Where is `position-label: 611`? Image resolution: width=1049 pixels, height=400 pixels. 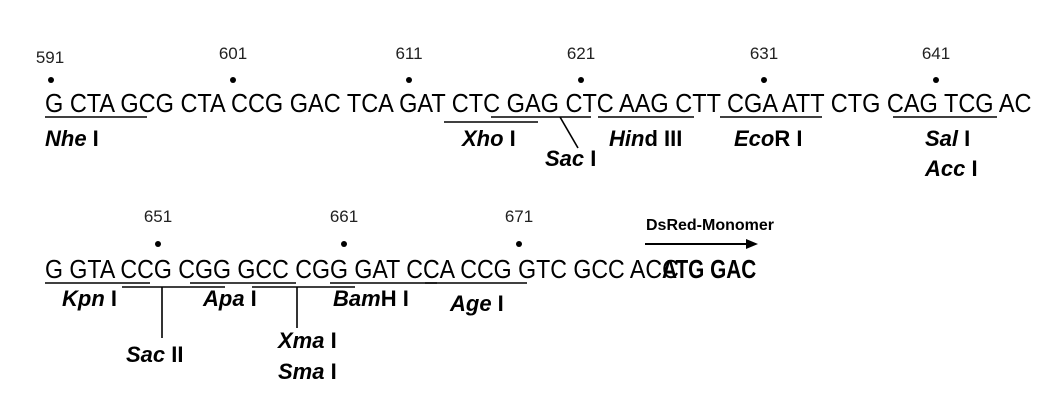 position-label: 611 is located at coordinates (408, 53).